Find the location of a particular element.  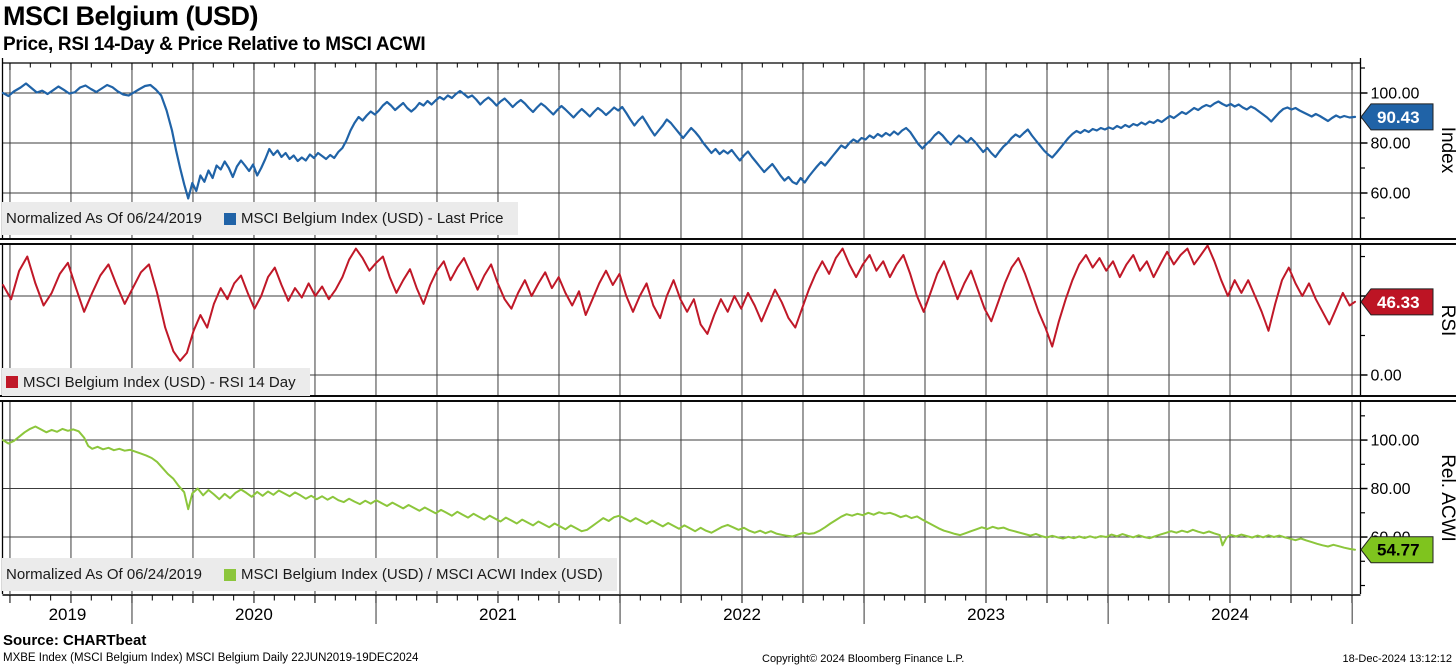

year-label: 2022 is located at coordinates (742, 614).